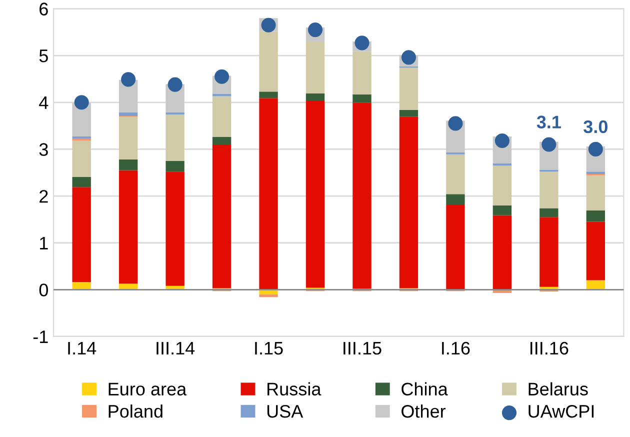 The image size is (630, 437). What do you see at coordinates (147, 389) in the screenshot?
I see `legend-label: Euro area` at bounding box center [147, 389].